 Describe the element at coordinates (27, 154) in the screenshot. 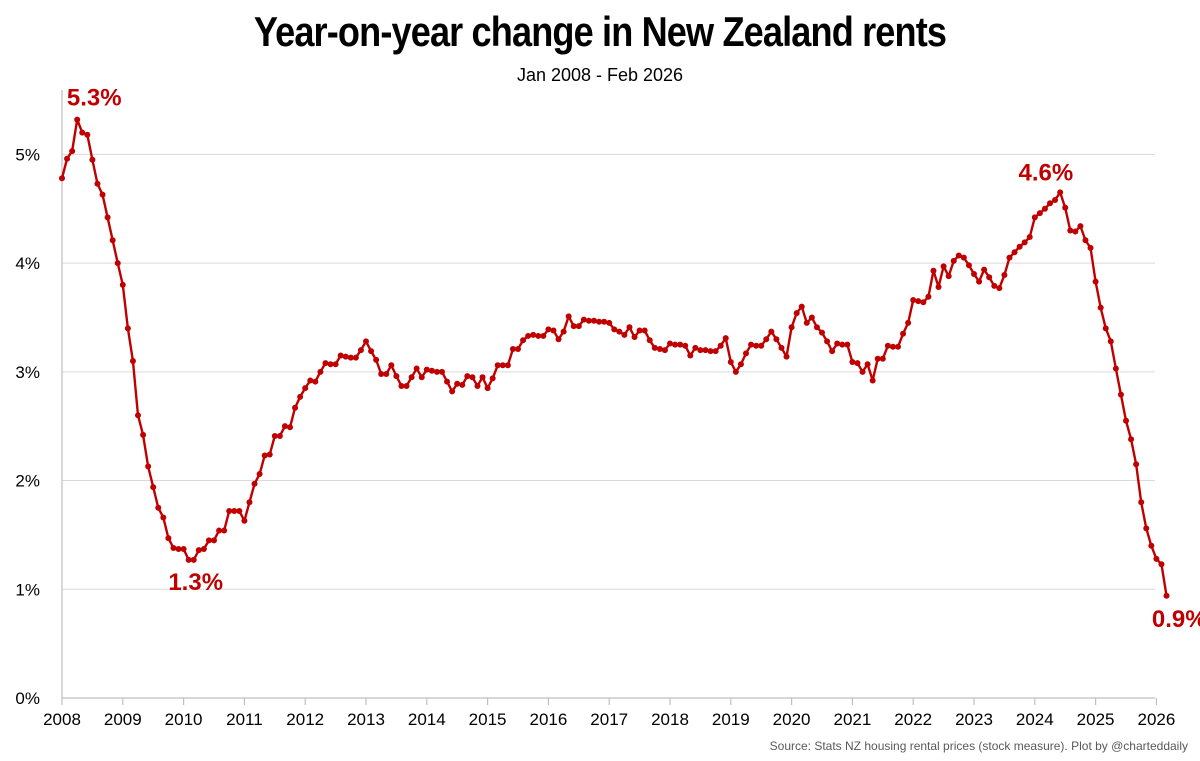

I see `y-tick-label: 5%` at that location.